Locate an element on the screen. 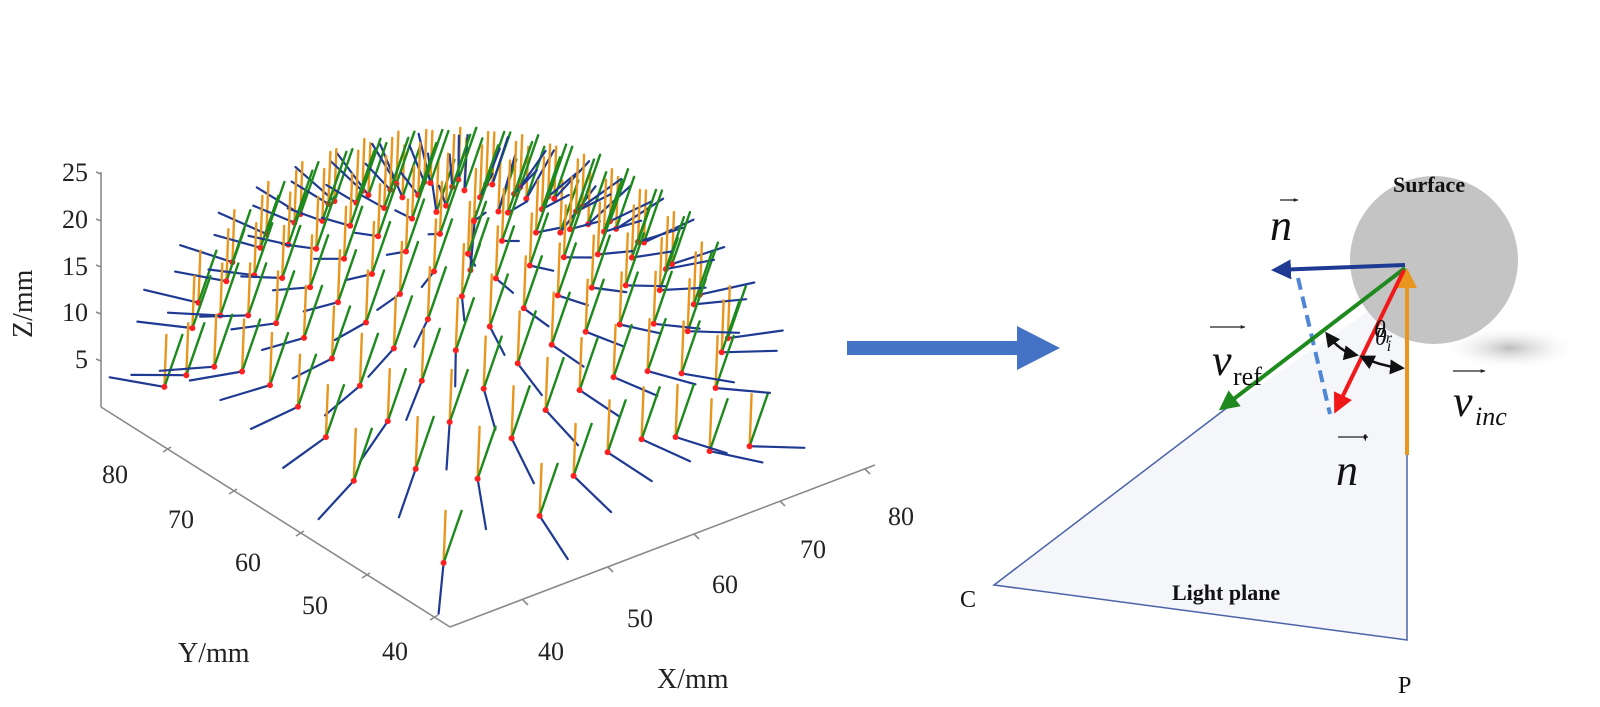 The width and height of the screenshot is (1600, 707). svg-text: v is located at coordinates (1463, 401).